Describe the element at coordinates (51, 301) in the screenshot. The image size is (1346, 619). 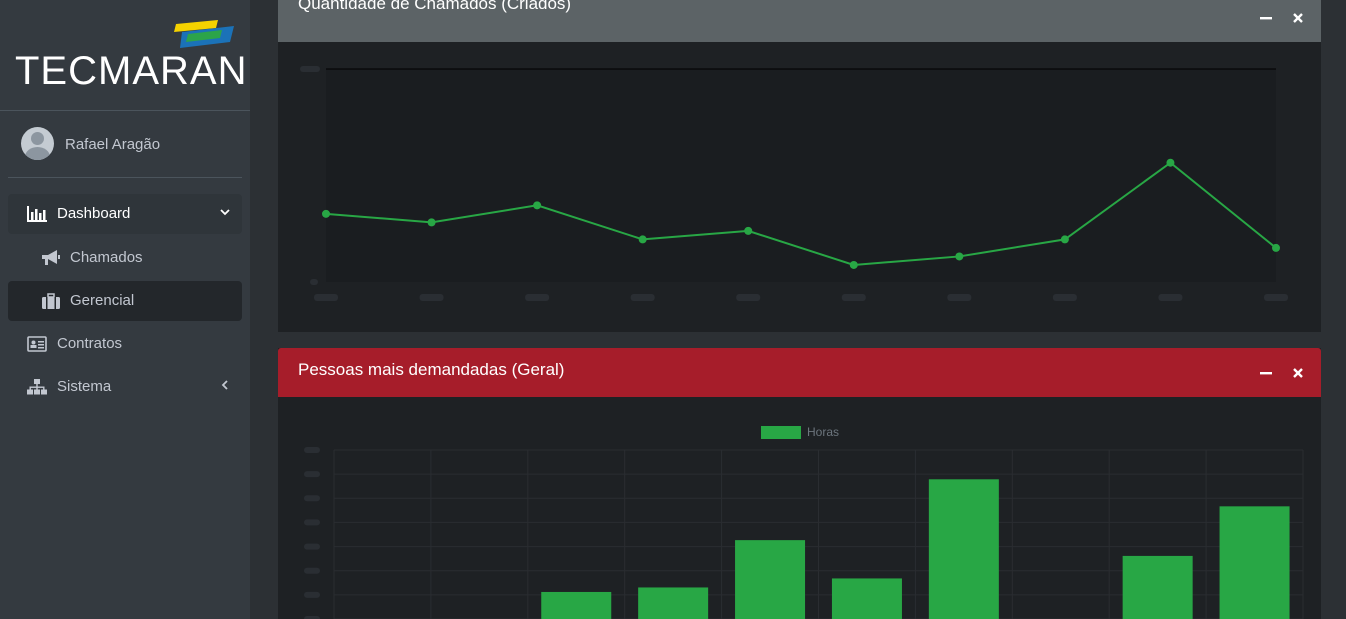
I see `briefcase-icon` at that location.